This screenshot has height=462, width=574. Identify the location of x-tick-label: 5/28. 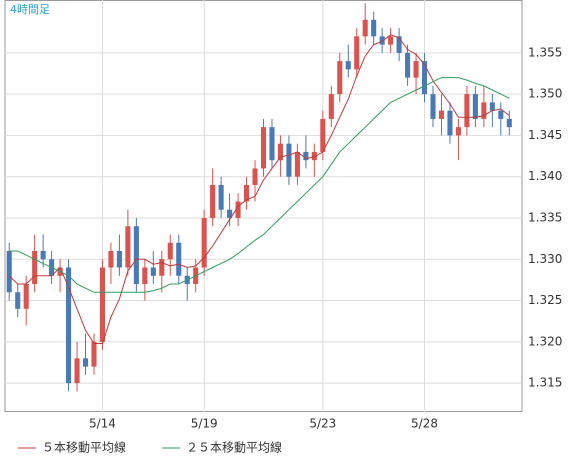
(424, 424).